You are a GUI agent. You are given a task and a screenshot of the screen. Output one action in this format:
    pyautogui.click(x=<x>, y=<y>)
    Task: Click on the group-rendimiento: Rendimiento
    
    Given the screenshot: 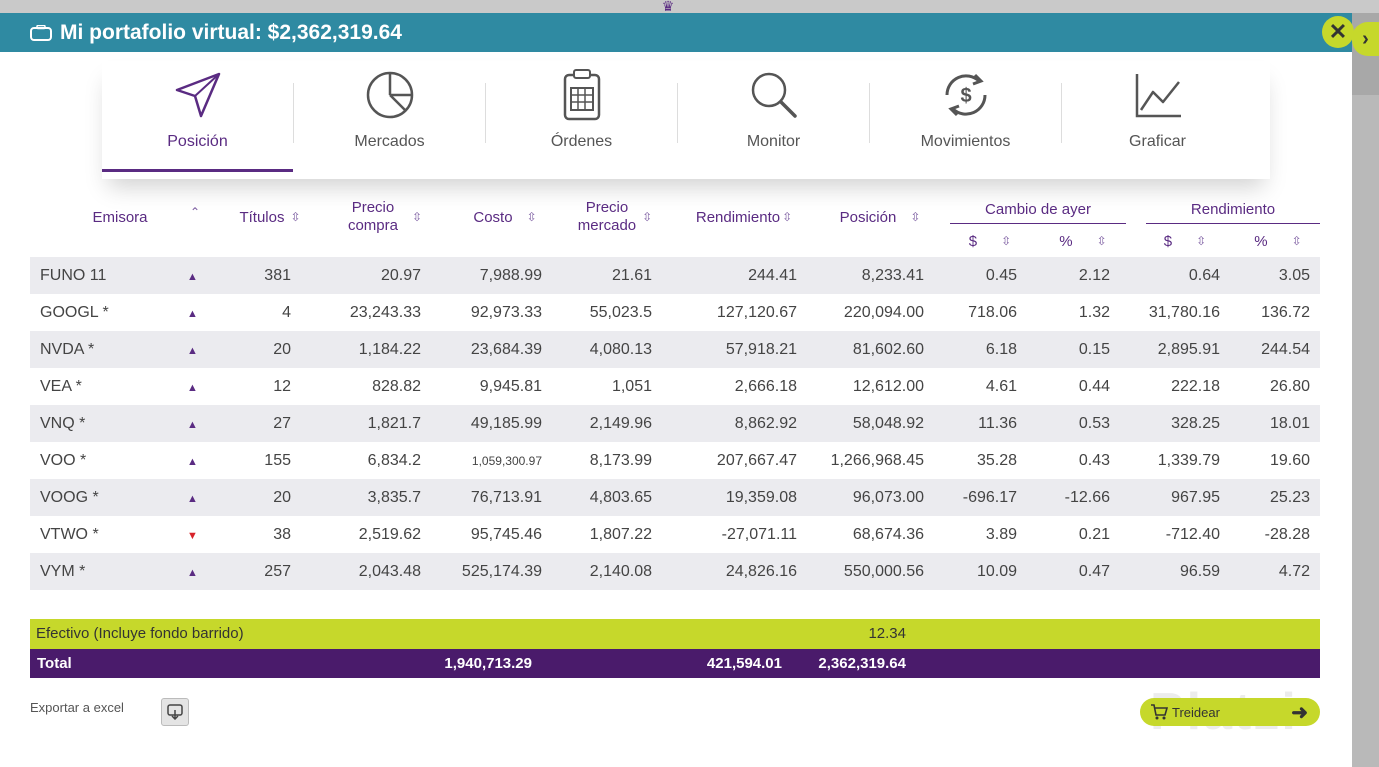 What is the action you would take?
    pyautogui.click(x=1233, y=209)
    